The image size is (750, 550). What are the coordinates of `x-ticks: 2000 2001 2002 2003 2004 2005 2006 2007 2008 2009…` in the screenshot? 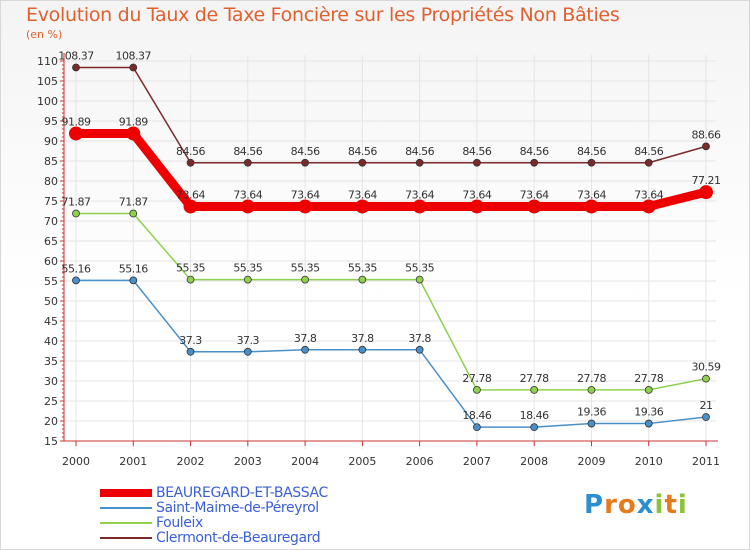 It's located at (391, 461).